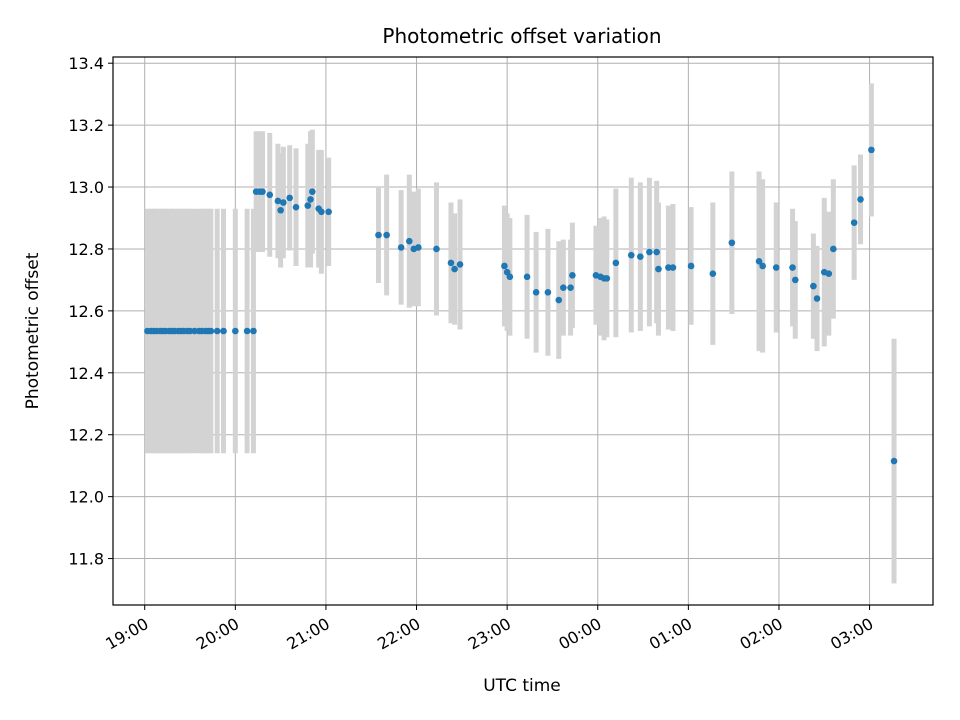  What do you see at coordinates (126, 634) in the screenshot?
I see `x-tick-label: 19:00` at bounding box center [126, 634].